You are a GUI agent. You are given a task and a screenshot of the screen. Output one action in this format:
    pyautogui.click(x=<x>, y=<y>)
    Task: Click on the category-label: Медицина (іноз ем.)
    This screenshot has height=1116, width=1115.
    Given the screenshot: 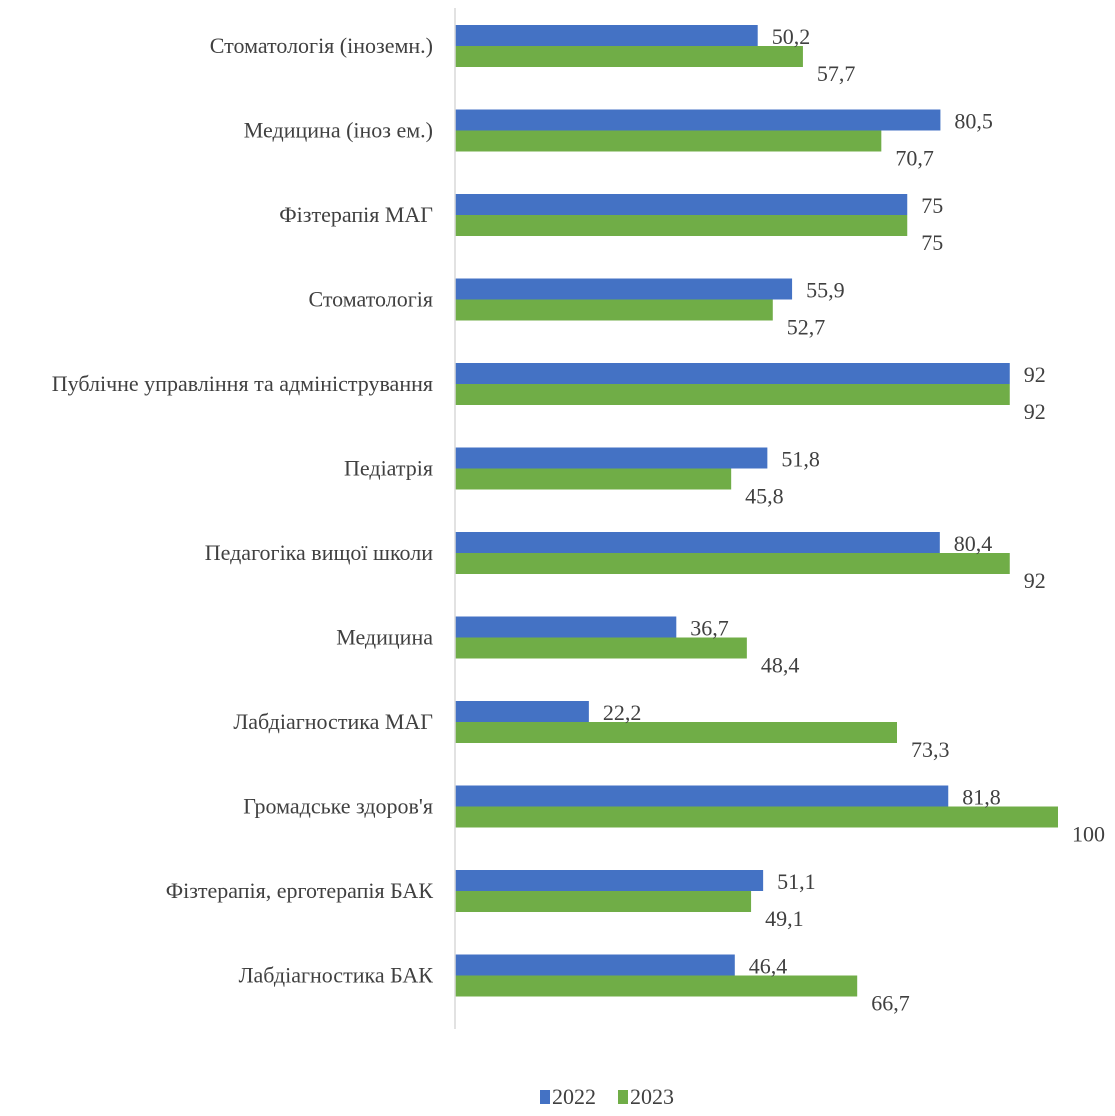 What is the action you would take?
    pyautogui.click(x=338, y=130)
    